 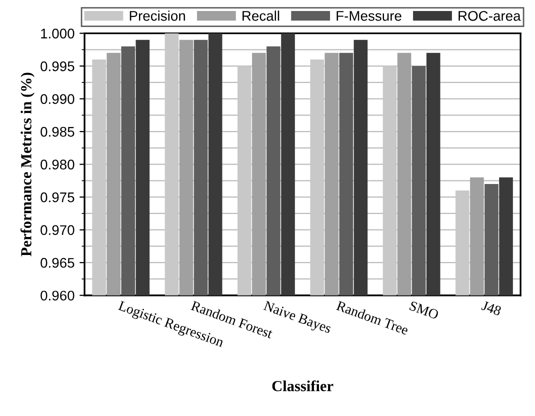 What do you see at coordinates (57, 66) in the screenshot?
I see `y-tick-label: 0.995` at bounding box center [57, 66].